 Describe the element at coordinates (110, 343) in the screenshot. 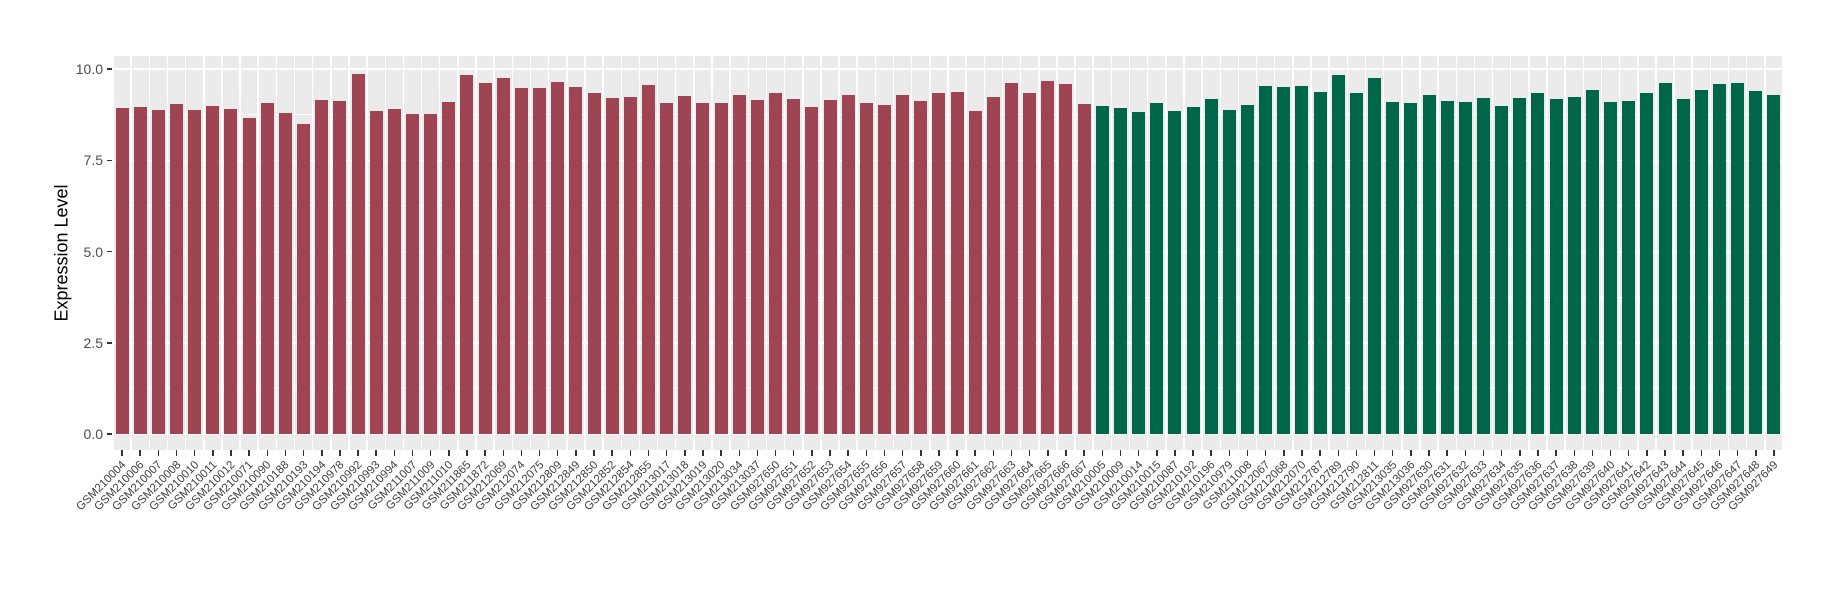

I see `y-tick-mark` at that location.